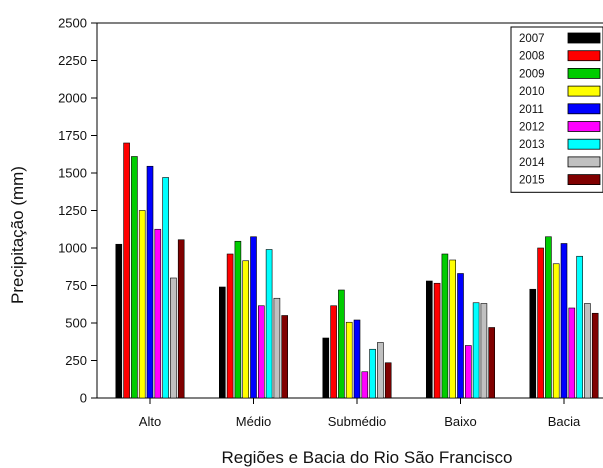 The width and height of the screenshot is (603, 468). I want to click on bar-2015-médio, so click(285, 357).